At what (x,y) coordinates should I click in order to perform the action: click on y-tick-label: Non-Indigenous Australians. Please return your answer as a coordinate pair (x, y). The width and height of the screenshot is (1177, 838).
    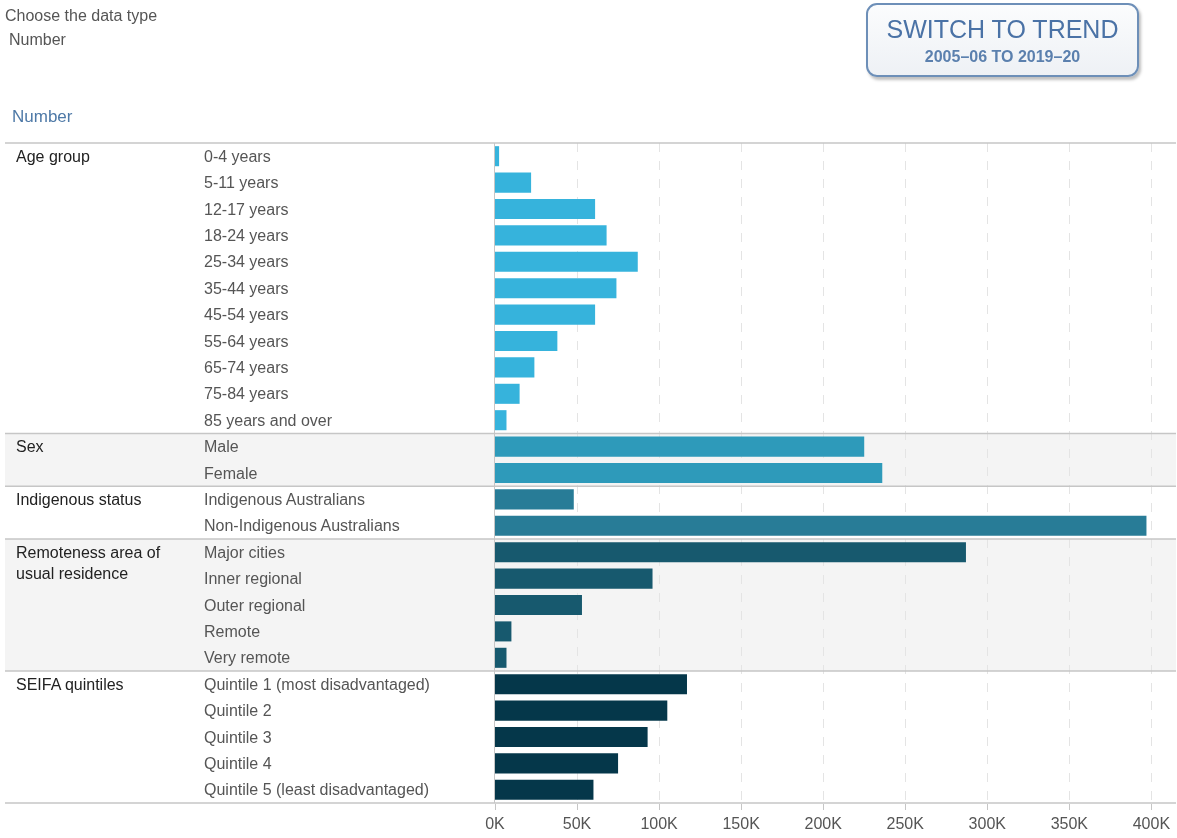
    Looking at the image, I should click on (302, 525).